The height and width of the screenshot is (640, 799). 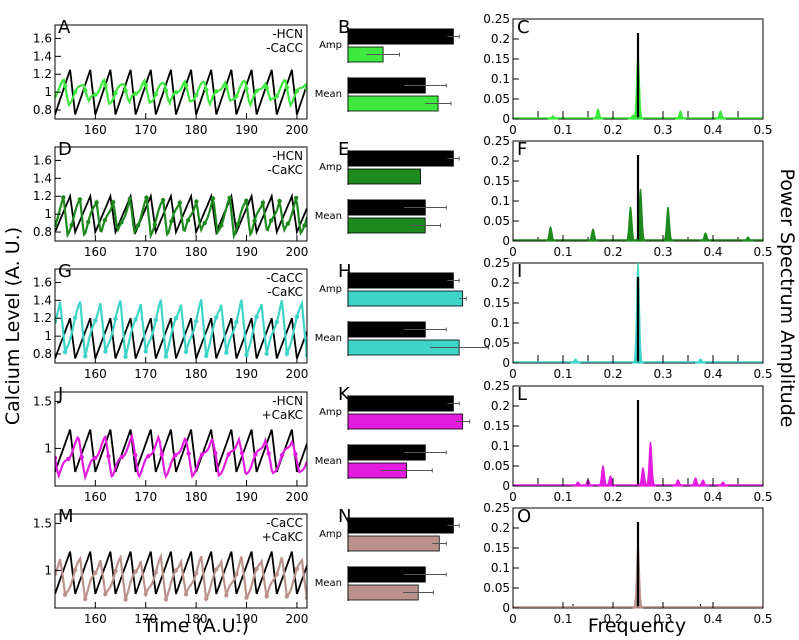 I want to click on panel-letter-L: L, so click(x=522, y=394).